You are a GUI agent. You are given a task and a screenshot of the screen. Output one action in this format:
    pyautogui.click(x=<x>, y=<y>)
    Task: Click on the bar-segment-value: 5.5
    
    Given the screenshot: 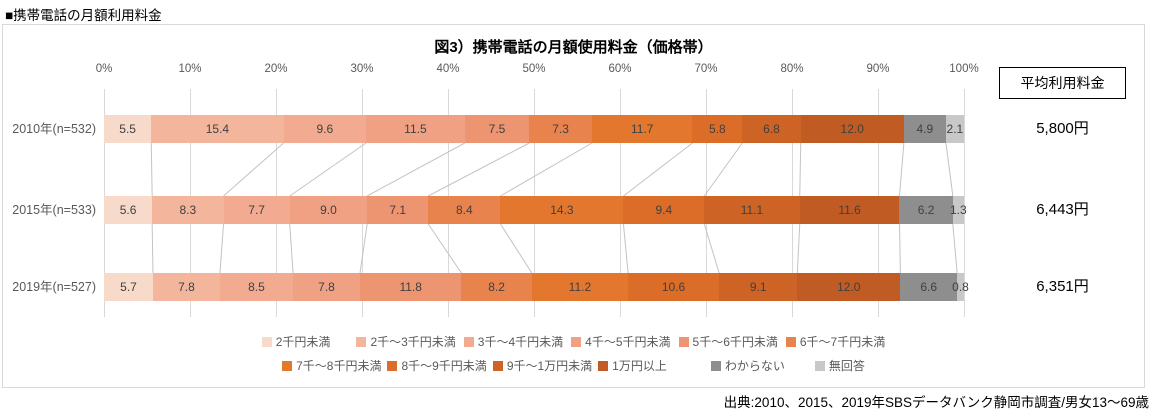 What is the action you would take?
    pyautogui.click(x=127, y=129)
    